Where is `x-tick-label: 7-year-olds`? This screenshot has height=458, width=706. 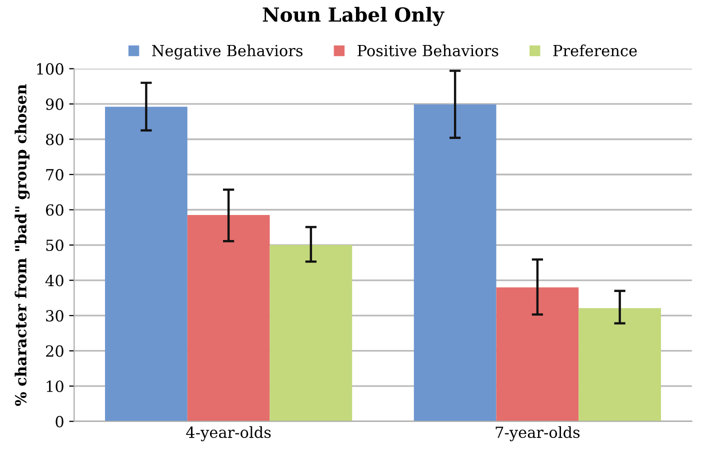
x-tick-label: 7-year-olds is located at coordinates (538, 434).